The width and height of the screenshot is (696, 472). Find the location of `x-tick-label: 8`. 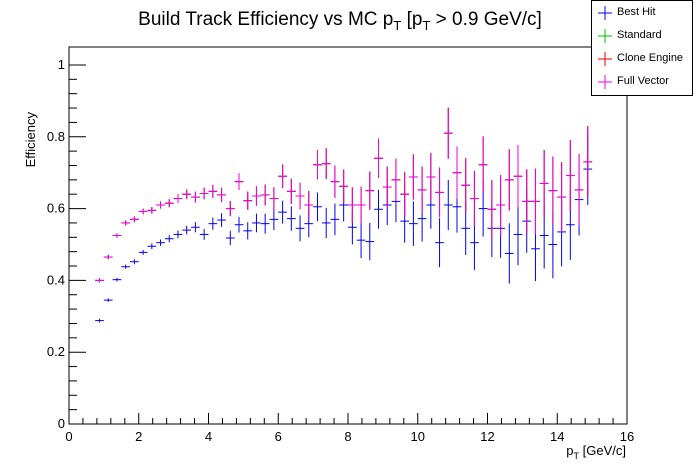

x-tick-label: 8 is located at coordinates (347, 436).